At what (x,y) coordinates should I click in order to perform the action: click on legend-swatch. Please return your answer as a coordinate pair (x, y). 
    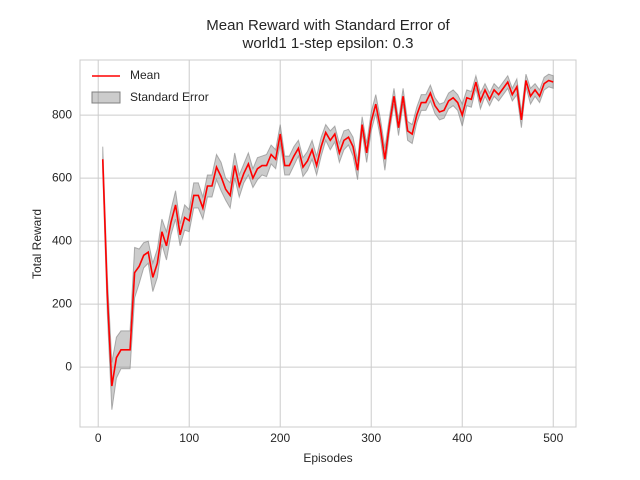
    Looking at the image, I should click on (106, 97).